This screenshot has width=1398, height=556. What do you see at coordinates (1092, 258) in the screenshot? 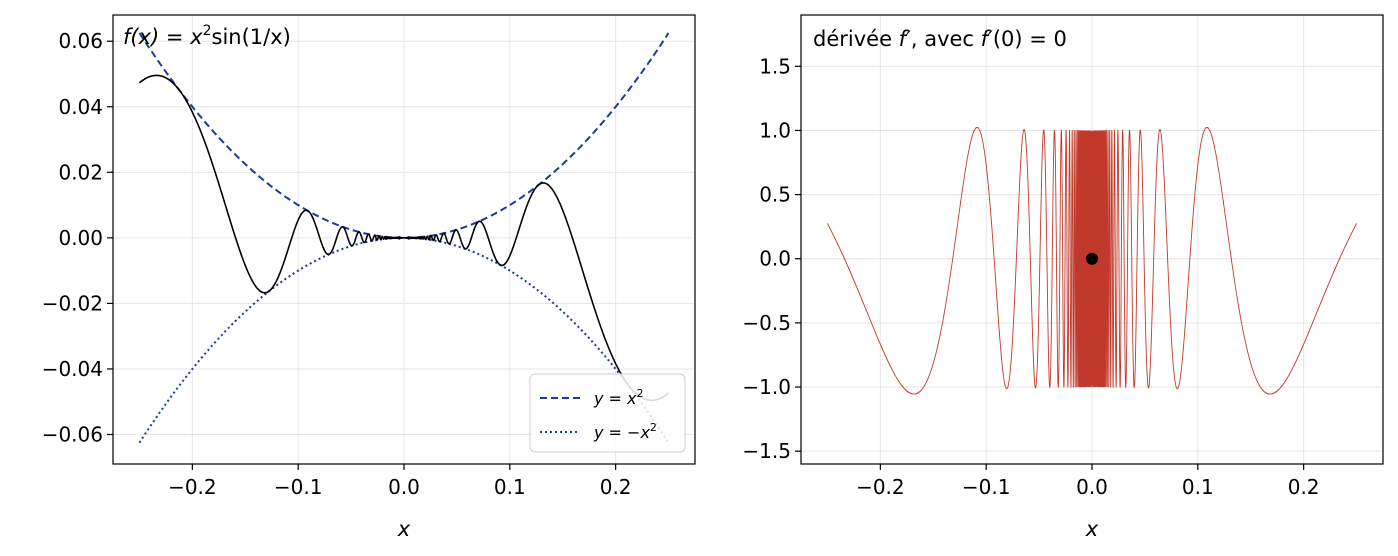
I see `derivative-at-zero-point` at bounding box center [1092, 258].